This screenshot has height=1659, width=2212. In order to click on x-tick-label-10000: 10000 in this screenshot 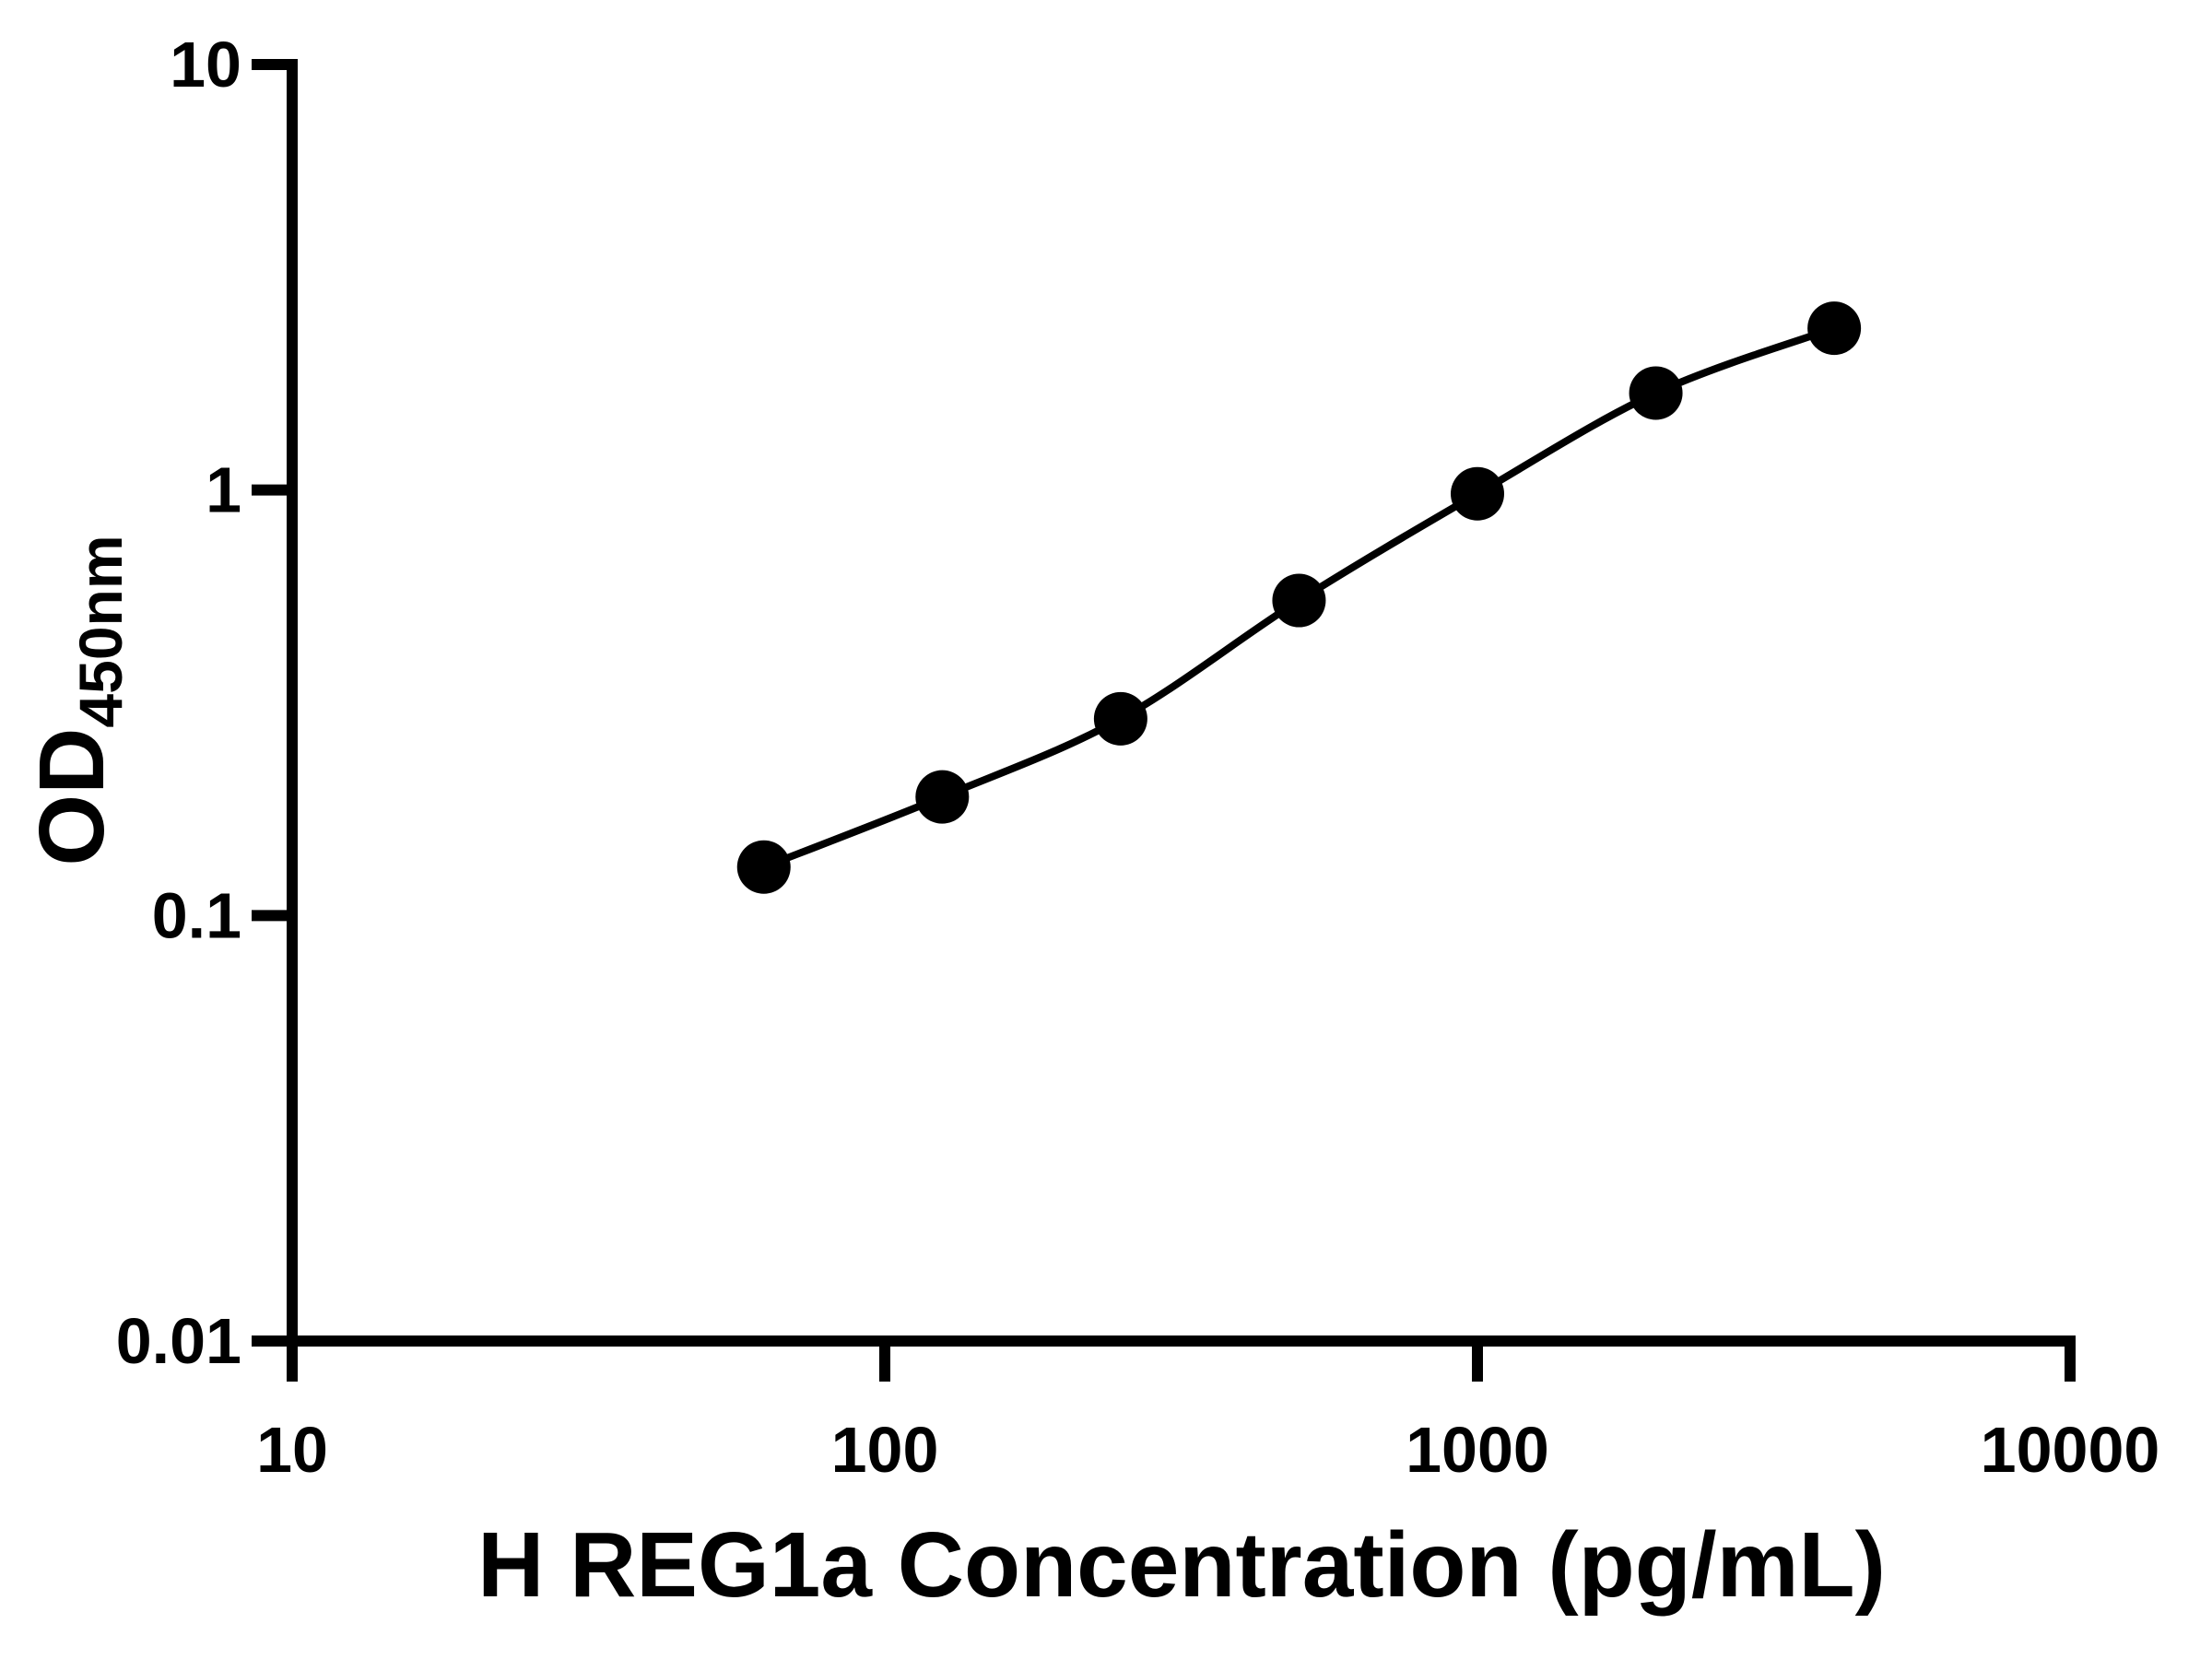, I will do `click(2070, 1450)`.